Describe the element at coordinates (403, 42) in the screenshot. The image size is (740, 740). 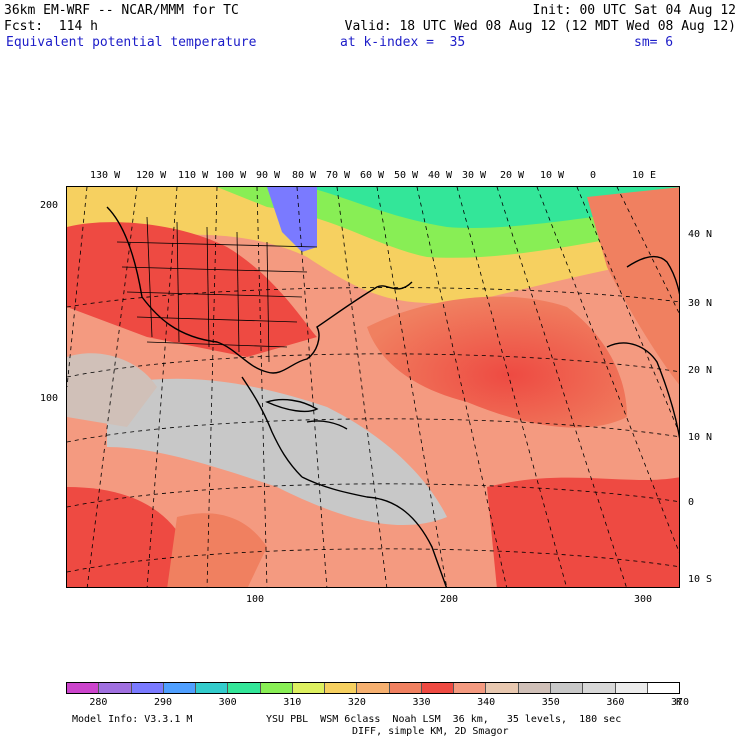
I see `level-label: at k-index = 35` at that location.